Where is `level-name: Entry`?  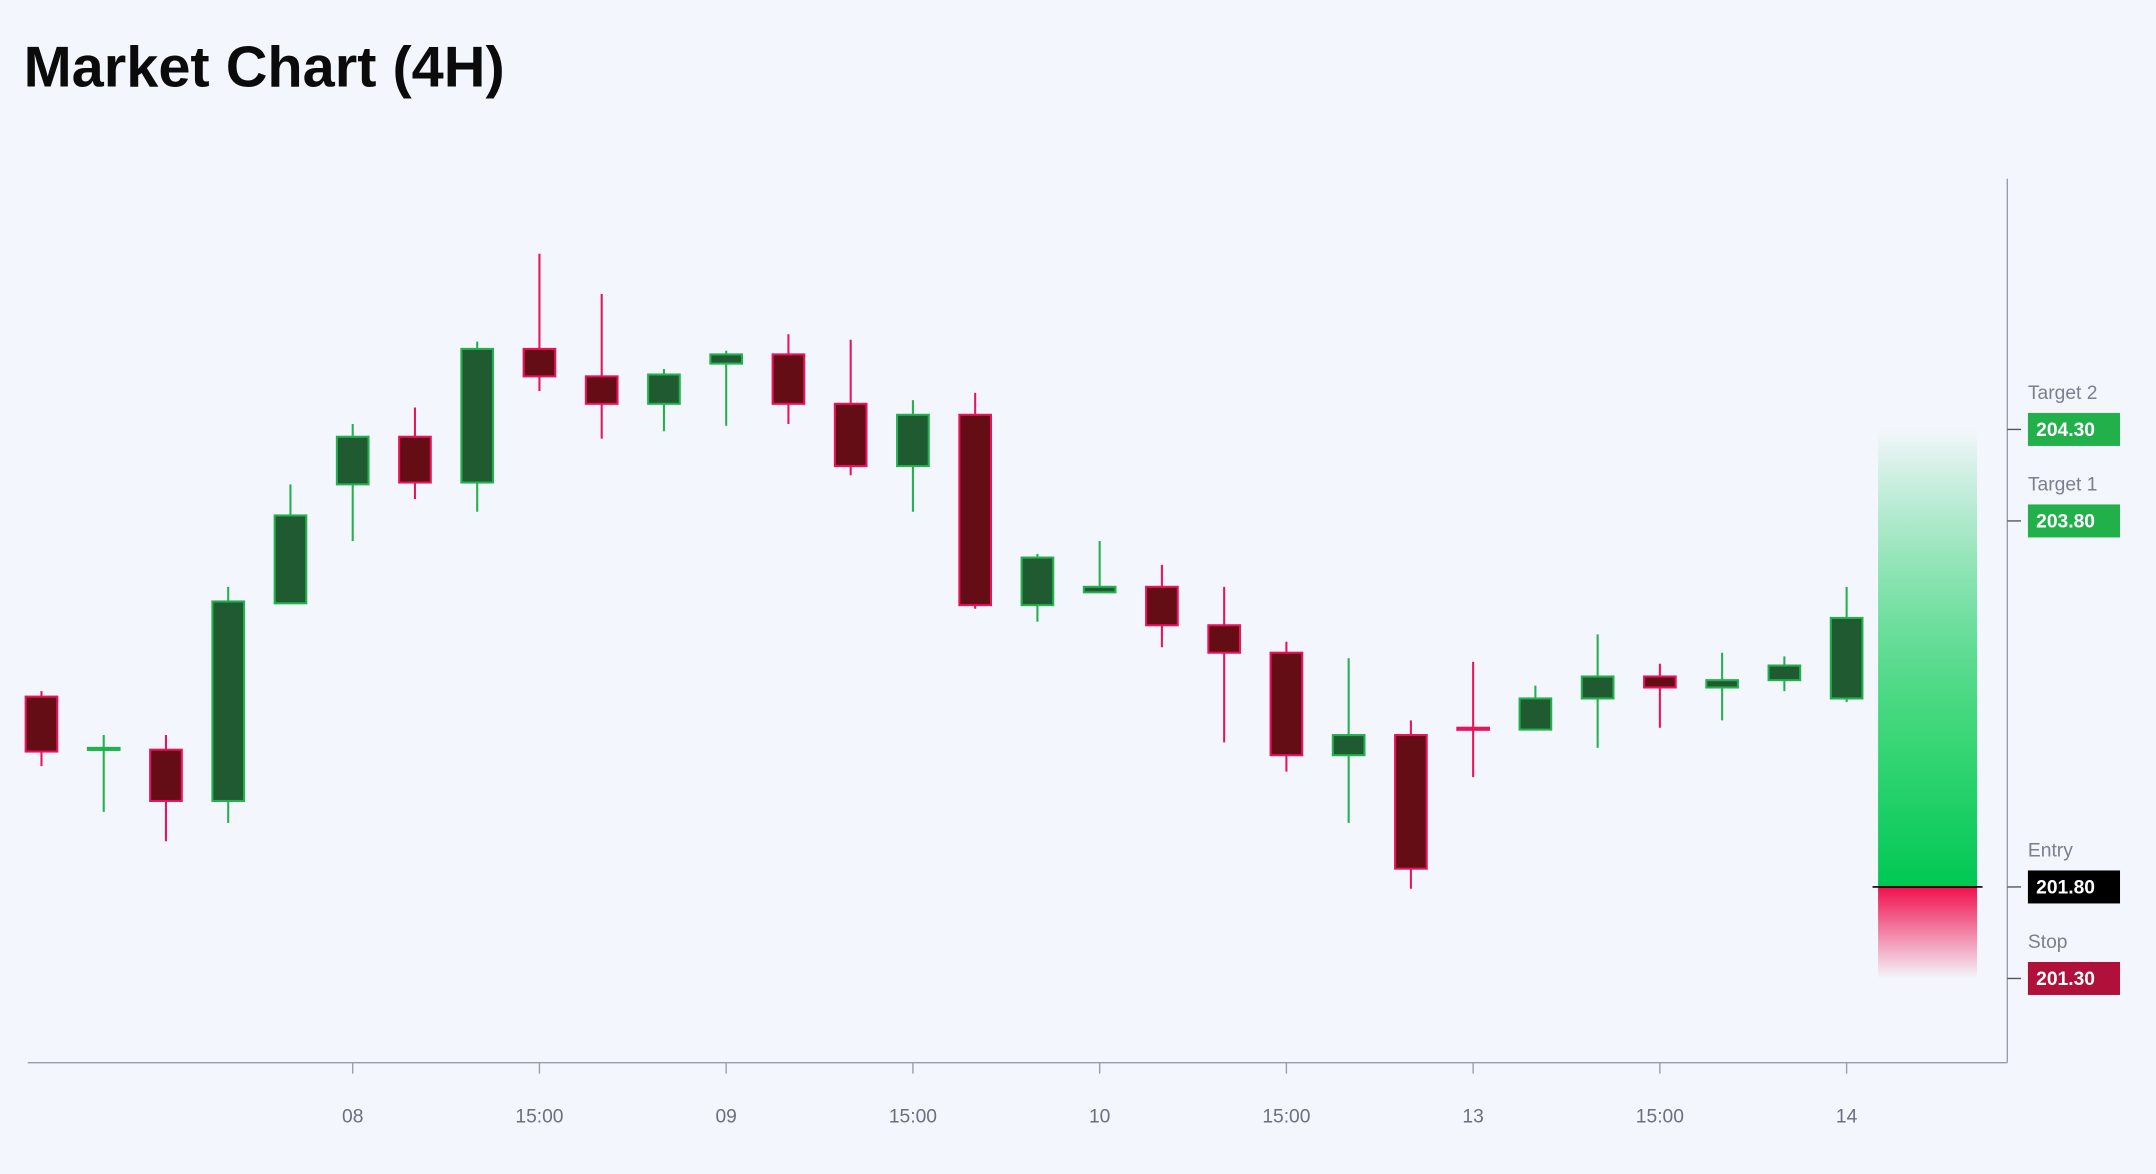 level-name: Entry is located at coordinates (2050, 850).